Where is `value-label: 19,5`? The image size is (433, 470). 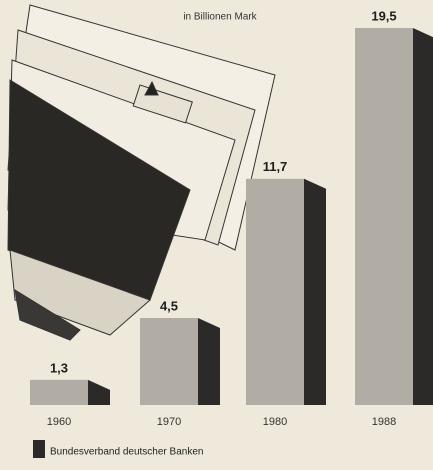 value-label: 19,5 is located at coordinates (383, 15).